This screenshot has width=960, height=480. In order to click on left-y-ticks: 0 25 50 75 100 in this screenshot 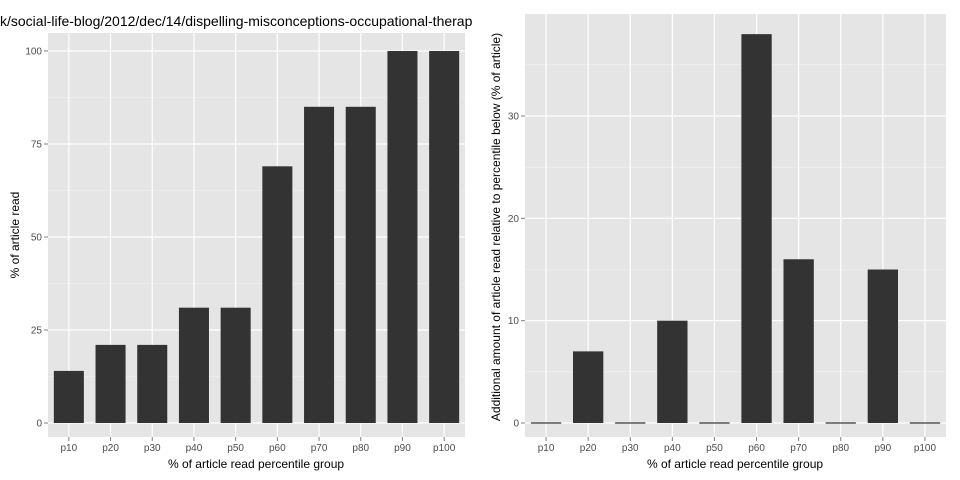, I will do `click(36, 238)`.